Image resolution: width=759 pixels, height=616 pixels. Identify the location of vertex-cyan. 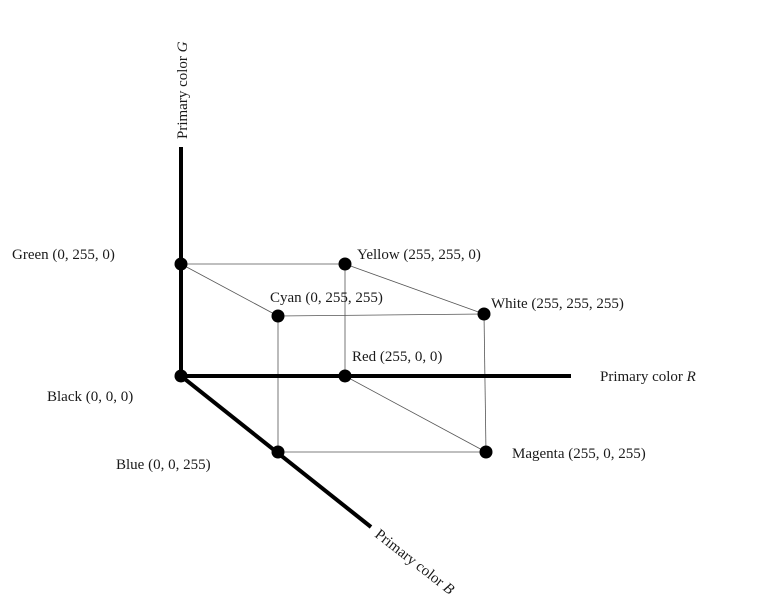
(278, 316).